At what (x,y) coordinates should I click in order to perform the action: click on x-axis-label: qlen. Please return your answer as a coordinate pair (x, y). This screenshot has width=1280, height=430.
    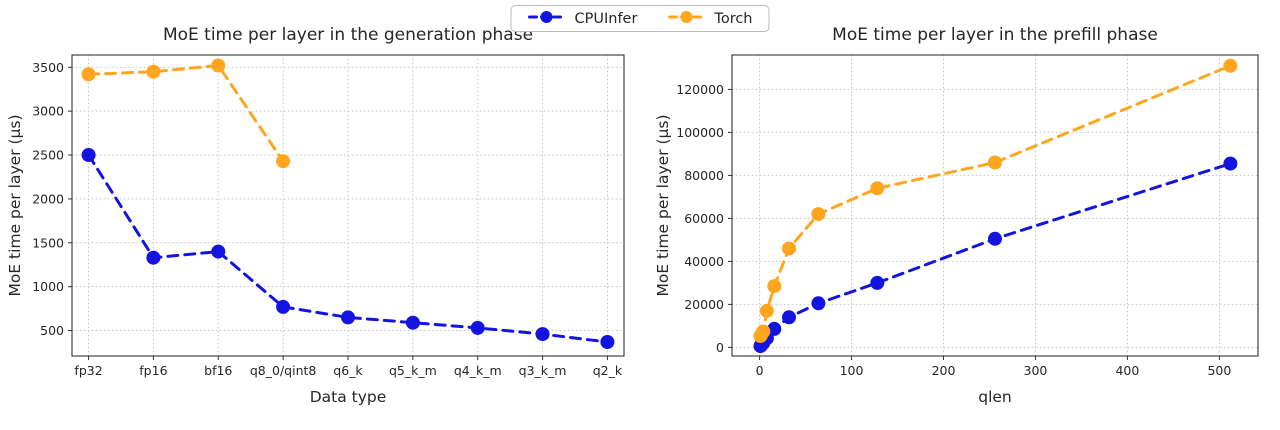
    Looking at the image, I should click on (995, 397).